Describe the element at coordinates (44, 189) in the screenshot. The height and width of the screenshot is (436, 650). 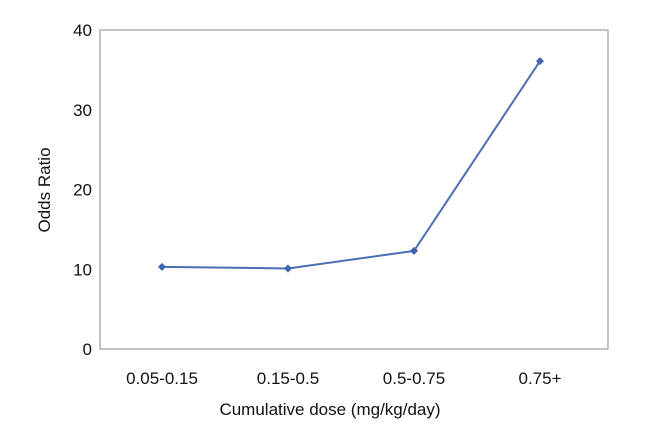
I see `y-axis-title: Odds Ratio` at that location.